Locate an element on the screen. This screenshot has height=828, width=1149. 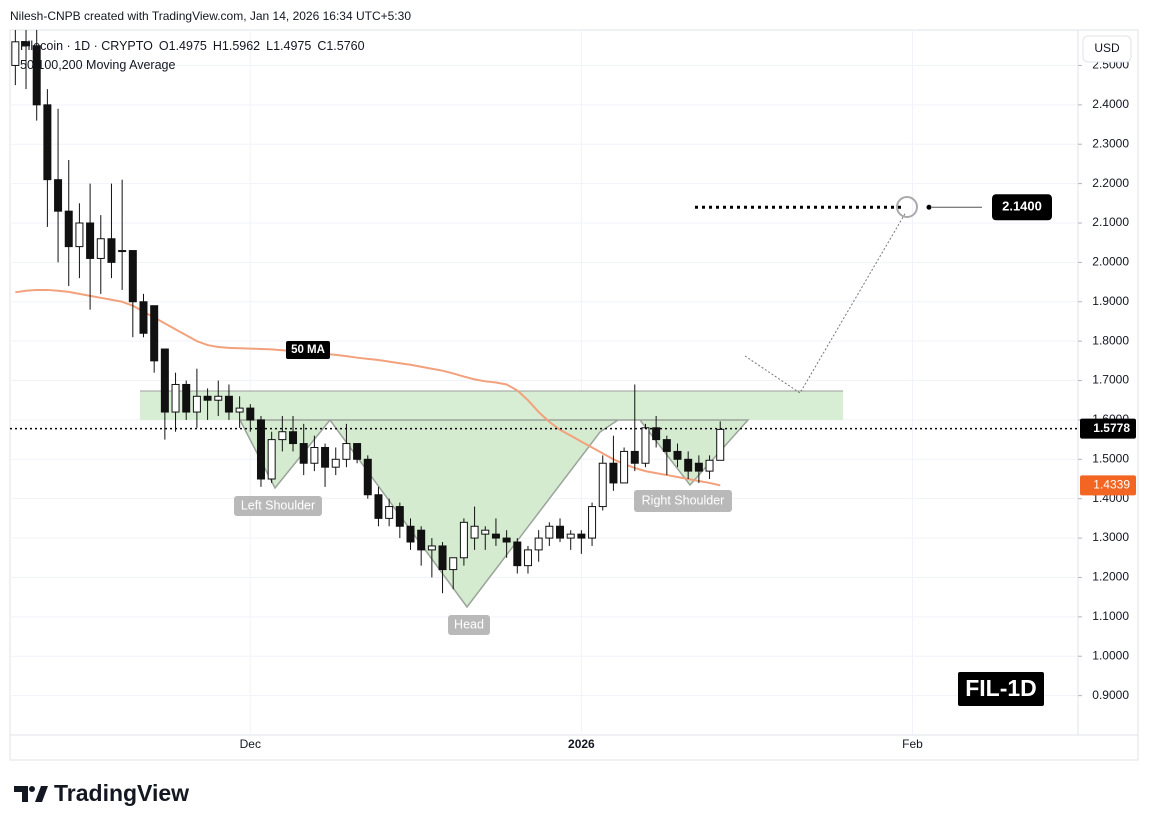
badge-box is located at coordinates (1001, 689).